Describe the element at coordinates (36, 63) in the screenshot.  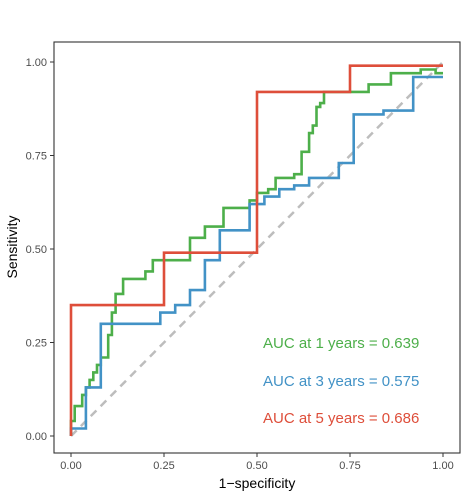
I see `y-tick-label: 1.00` at that location.